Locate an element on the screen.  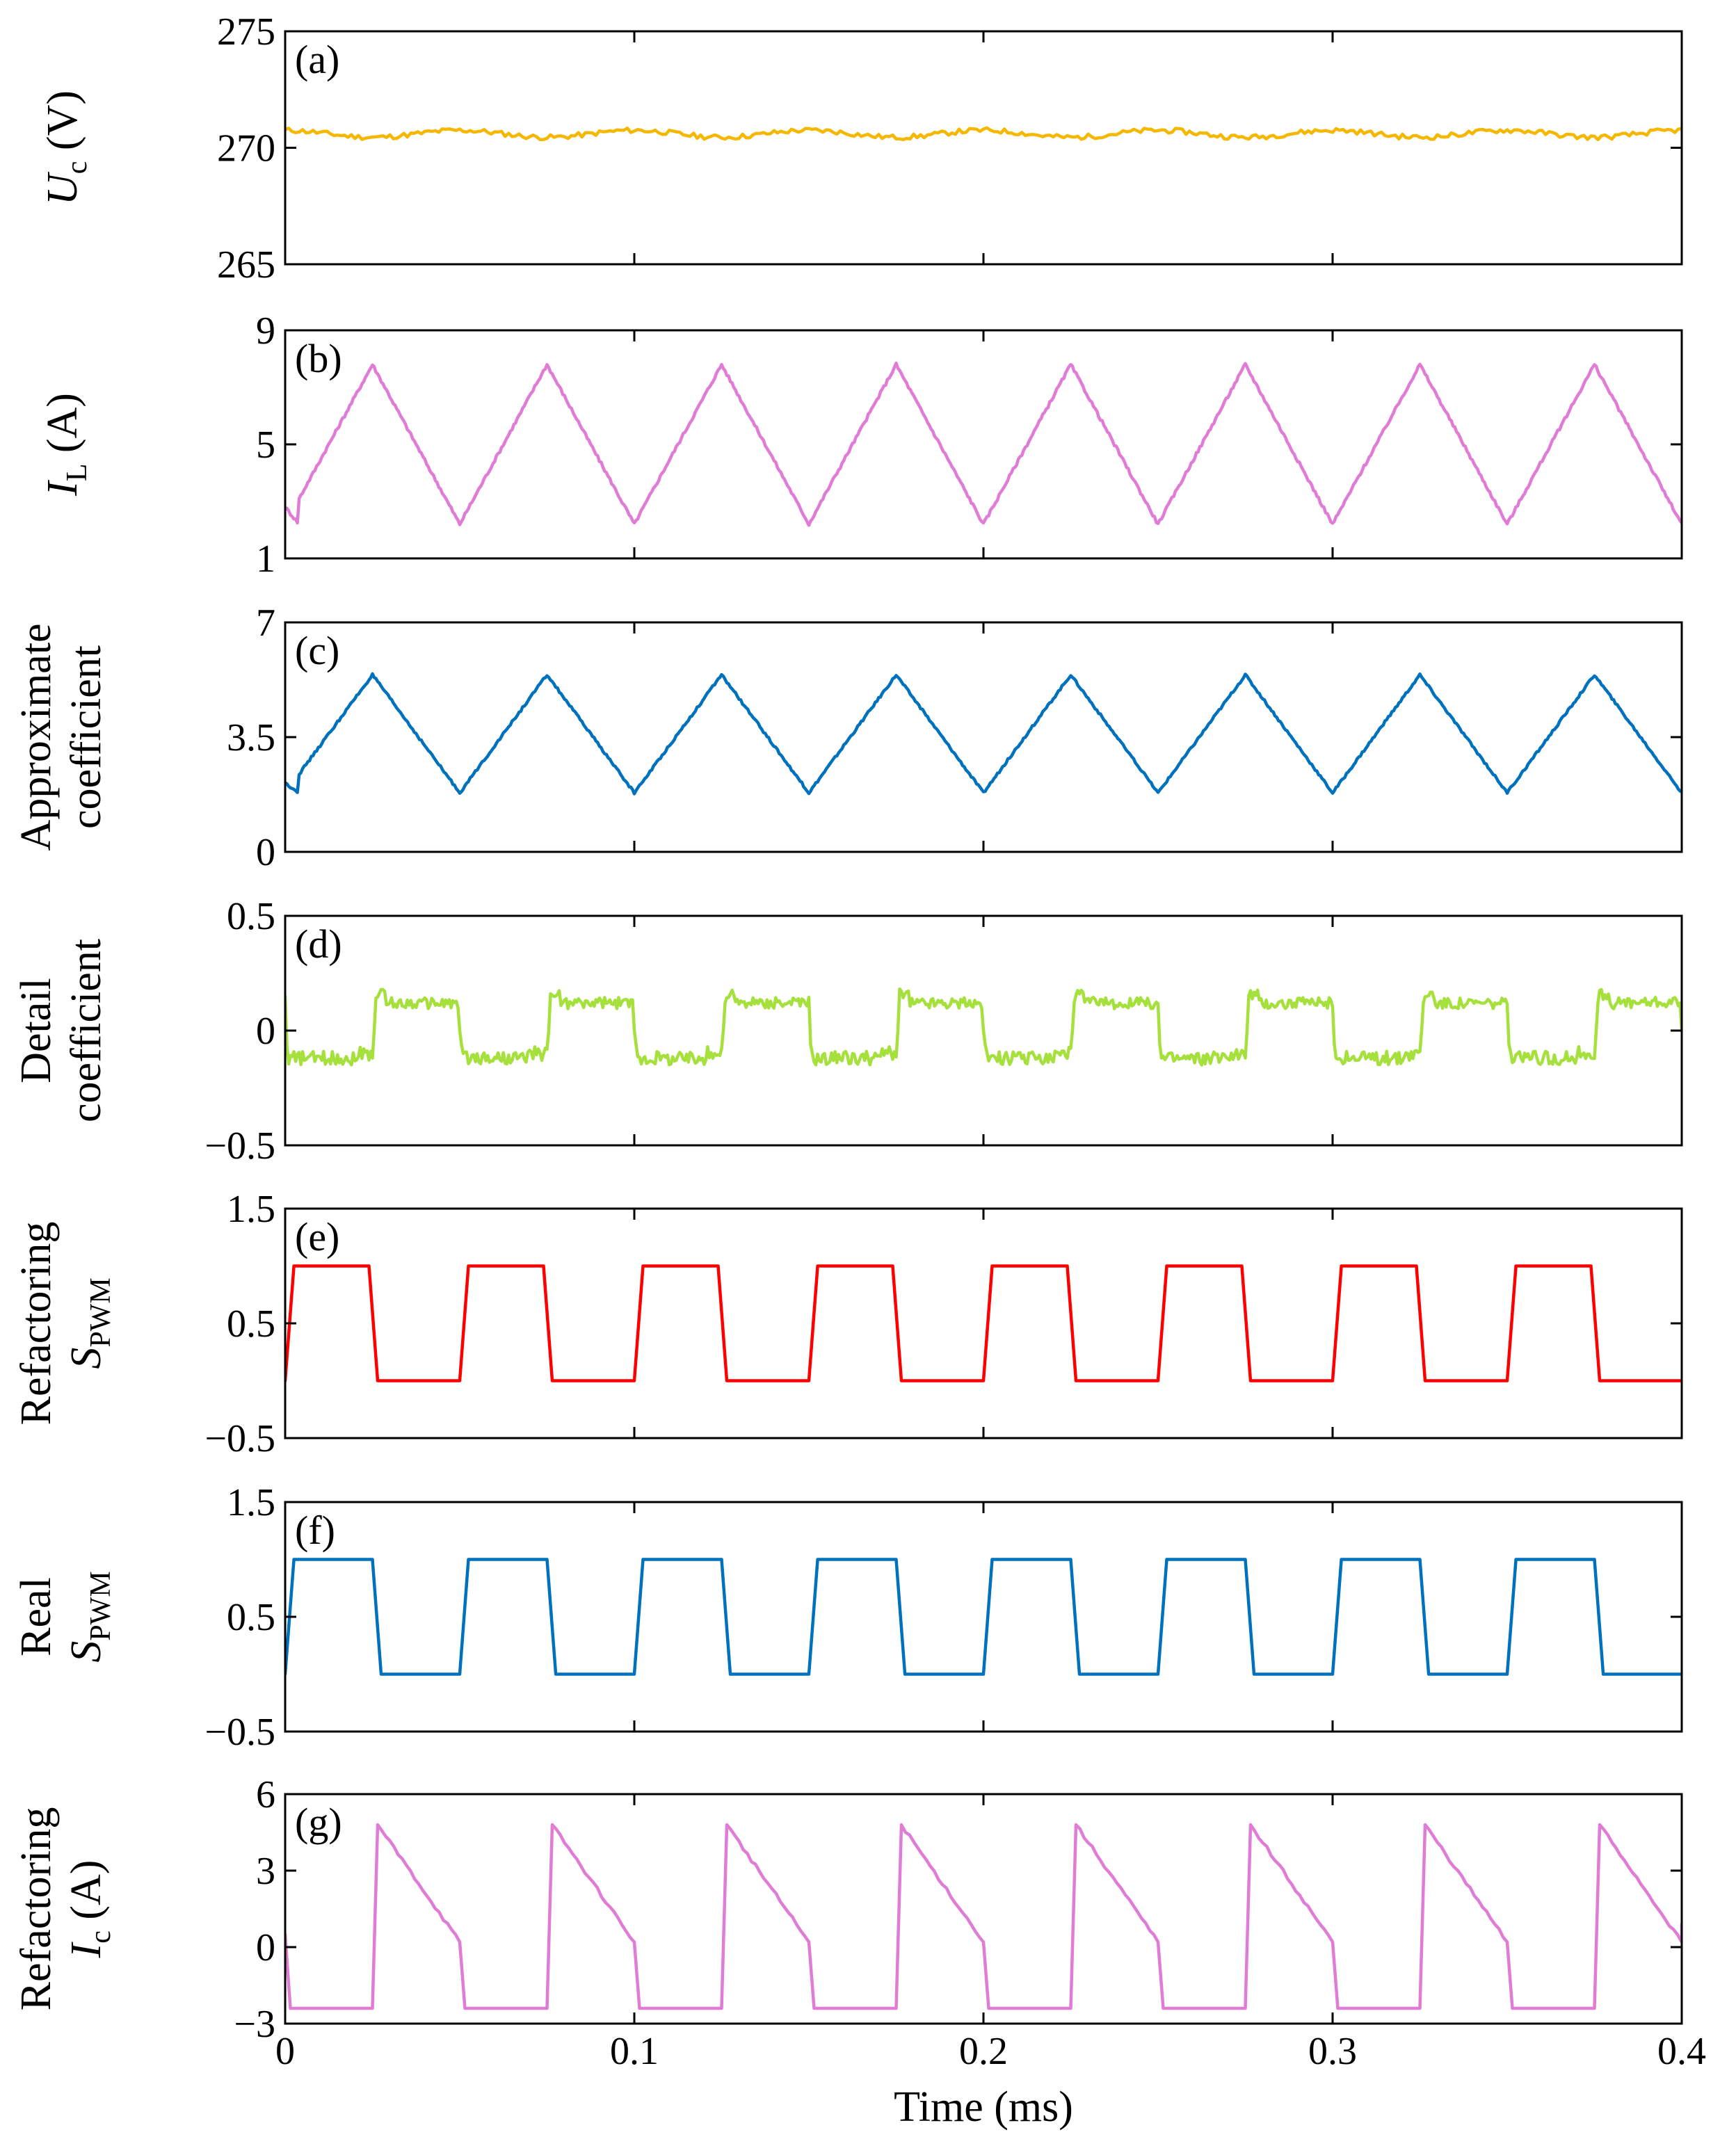
ylabel-line: Approximate is located at coordinates (36, 737).